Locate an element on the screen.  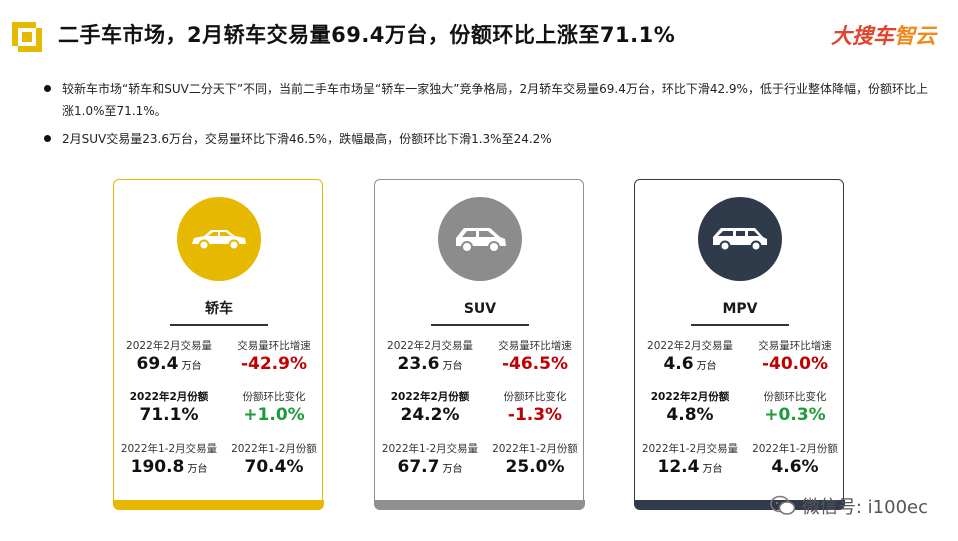
stat-volume-mom: 交易量环比增速 -42.9% is located at coordinates (274, 357).